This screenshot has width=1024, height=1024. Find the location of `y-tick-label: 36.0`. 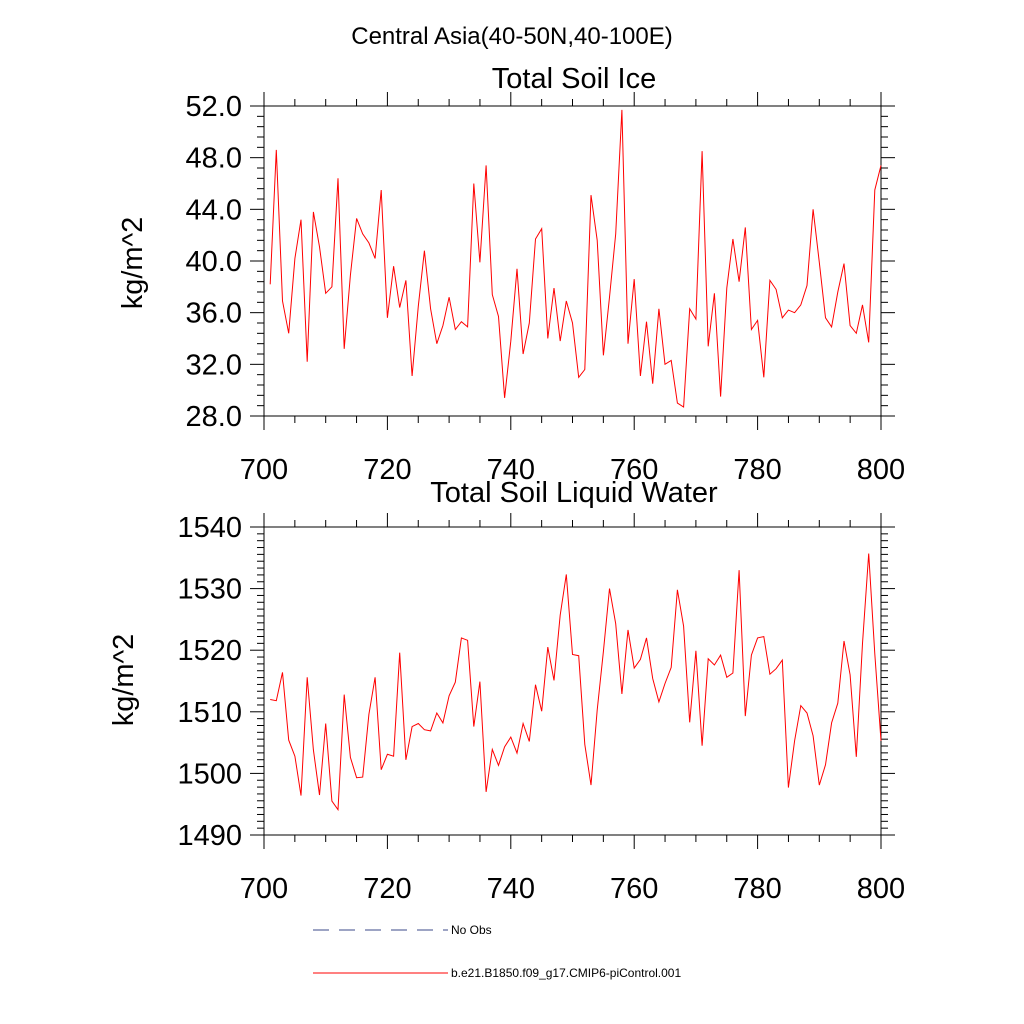

y-tick-label: 36.0 is located at coordinates (214, 314).